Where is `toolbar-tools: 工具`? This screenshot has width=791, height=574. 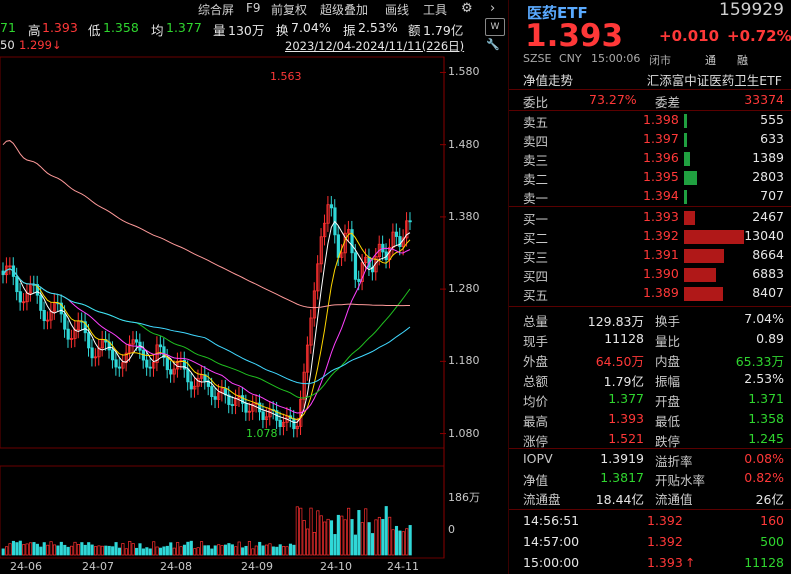
toolbar-tools: 工具 is located at coordinates (435, 9).